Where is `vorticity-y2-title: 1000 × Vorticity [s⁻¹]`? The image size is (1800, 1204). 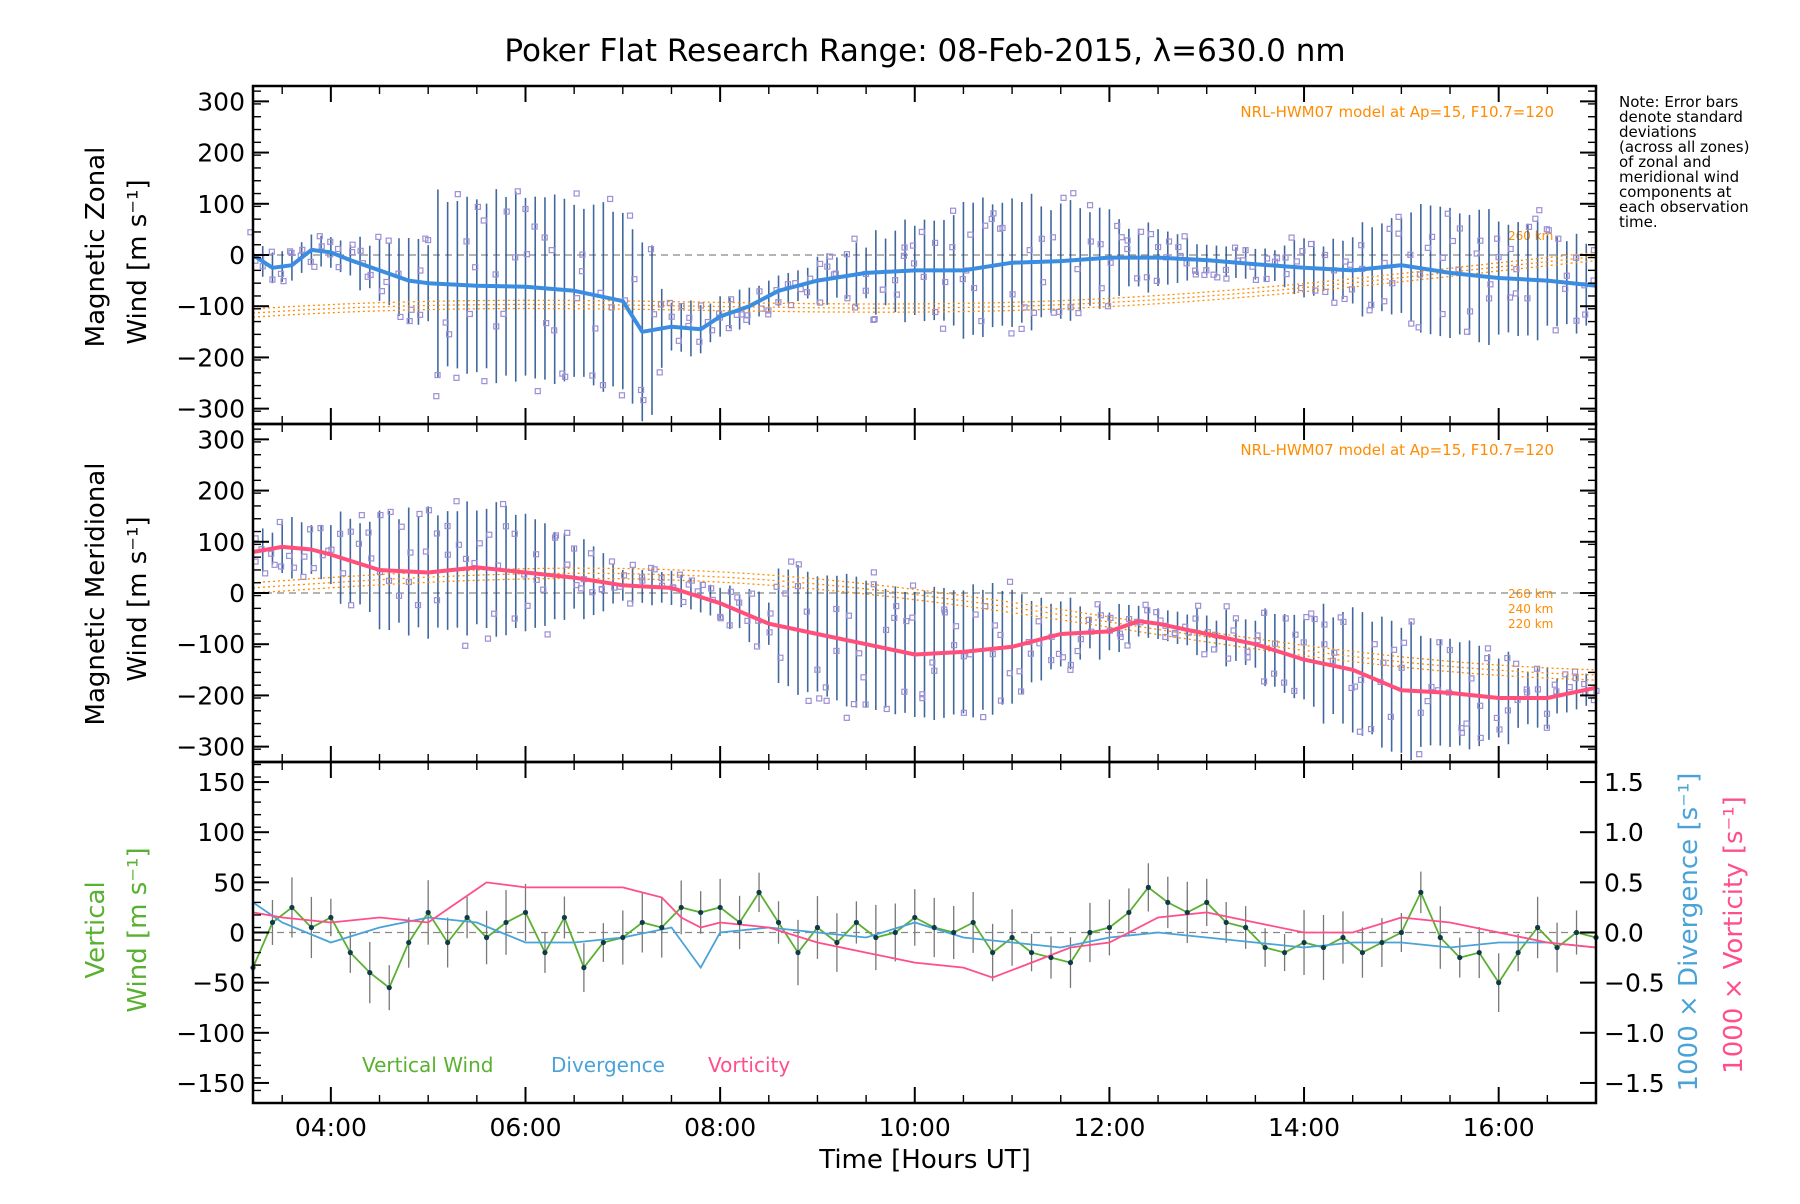
vorticity-y2-title: 1000 × Vorticity [s⁻¹] is located at coordinates (1734, 935).